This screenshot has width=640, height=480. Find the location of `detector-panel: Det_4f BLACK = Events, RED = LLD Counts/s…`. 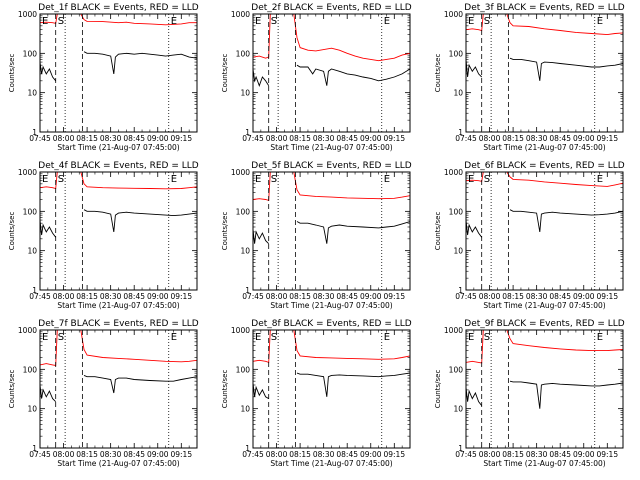

detector-panel: Det_4f BLACK = Events, RED = LLD Counts/s… is located at coordinates (103, 235).